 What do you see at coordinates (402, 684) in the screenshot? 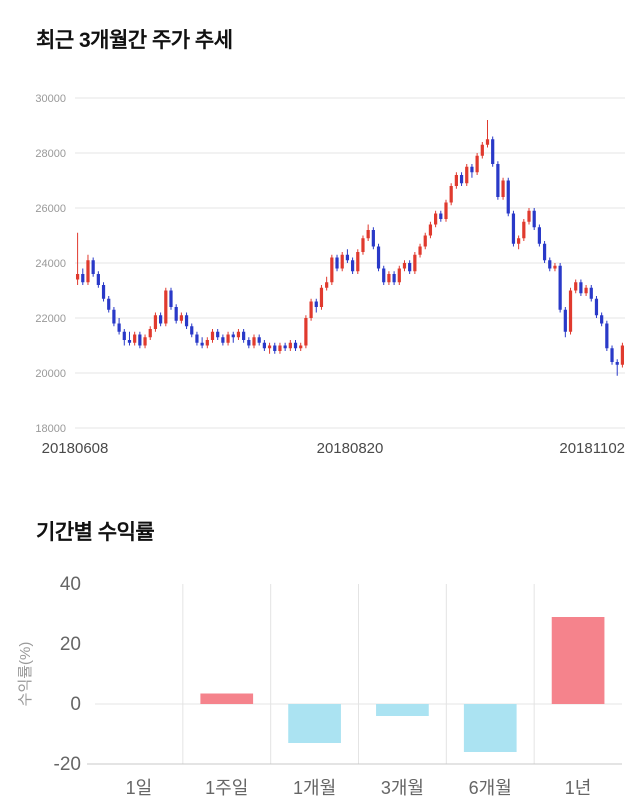
I see `returns-bars` at bounding box center [402, 684].